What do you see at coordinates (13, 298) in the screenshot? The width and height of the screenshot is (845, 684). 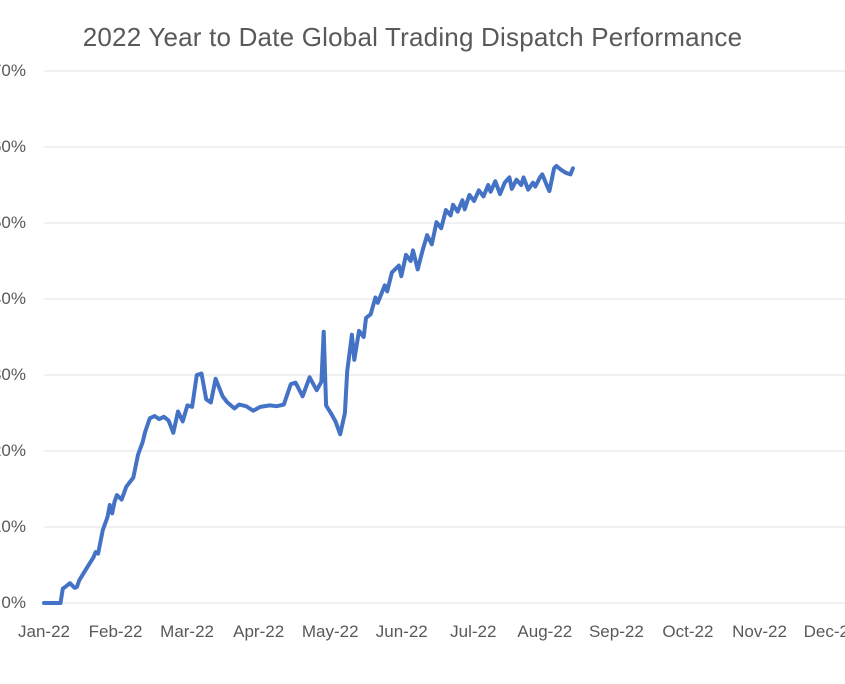 I see `y-tick-label: 40%` at bounding box center [13, 298].